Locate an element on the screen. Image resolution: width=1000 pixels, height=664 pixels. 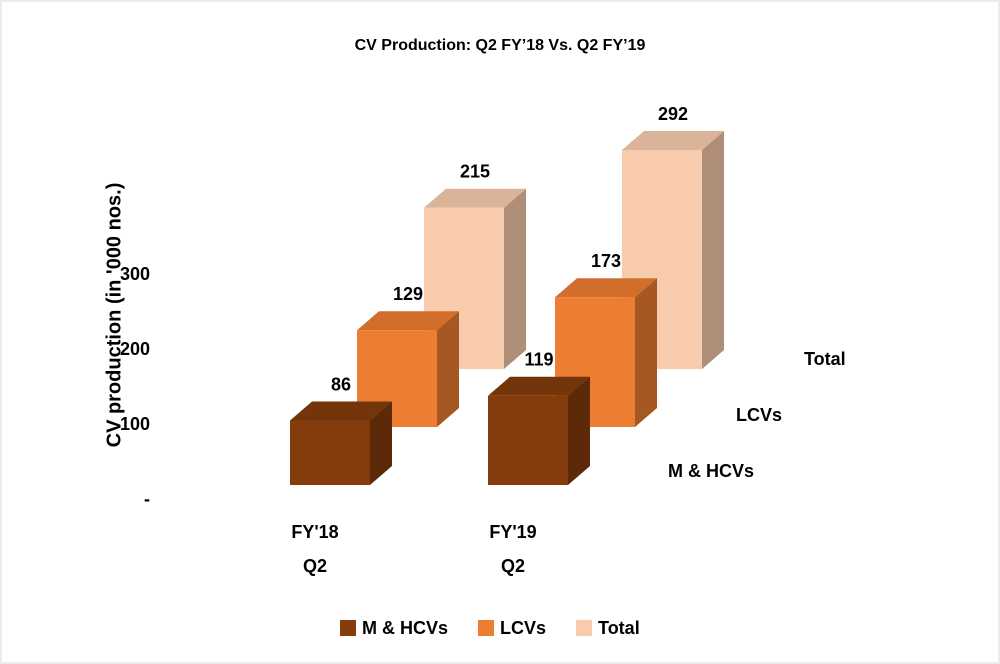
data-label: 86 is located at coordinates (341, 384).